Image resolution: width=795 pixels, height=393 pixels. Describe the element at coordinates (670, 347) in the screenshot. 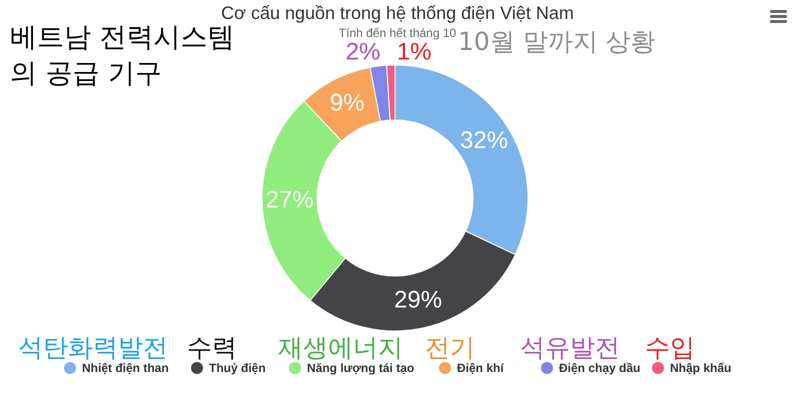

I see `text: 수입` at that location.